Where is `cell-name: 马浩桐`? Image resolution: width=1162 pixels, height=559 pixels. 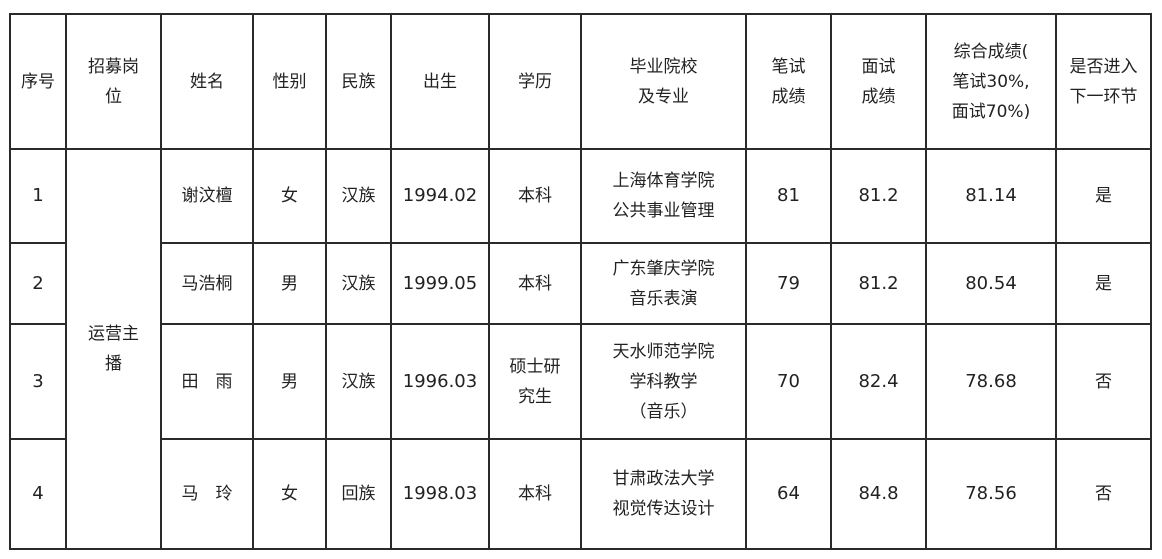 cell-name: 马浩桐 is located at coordinates (207, 283).